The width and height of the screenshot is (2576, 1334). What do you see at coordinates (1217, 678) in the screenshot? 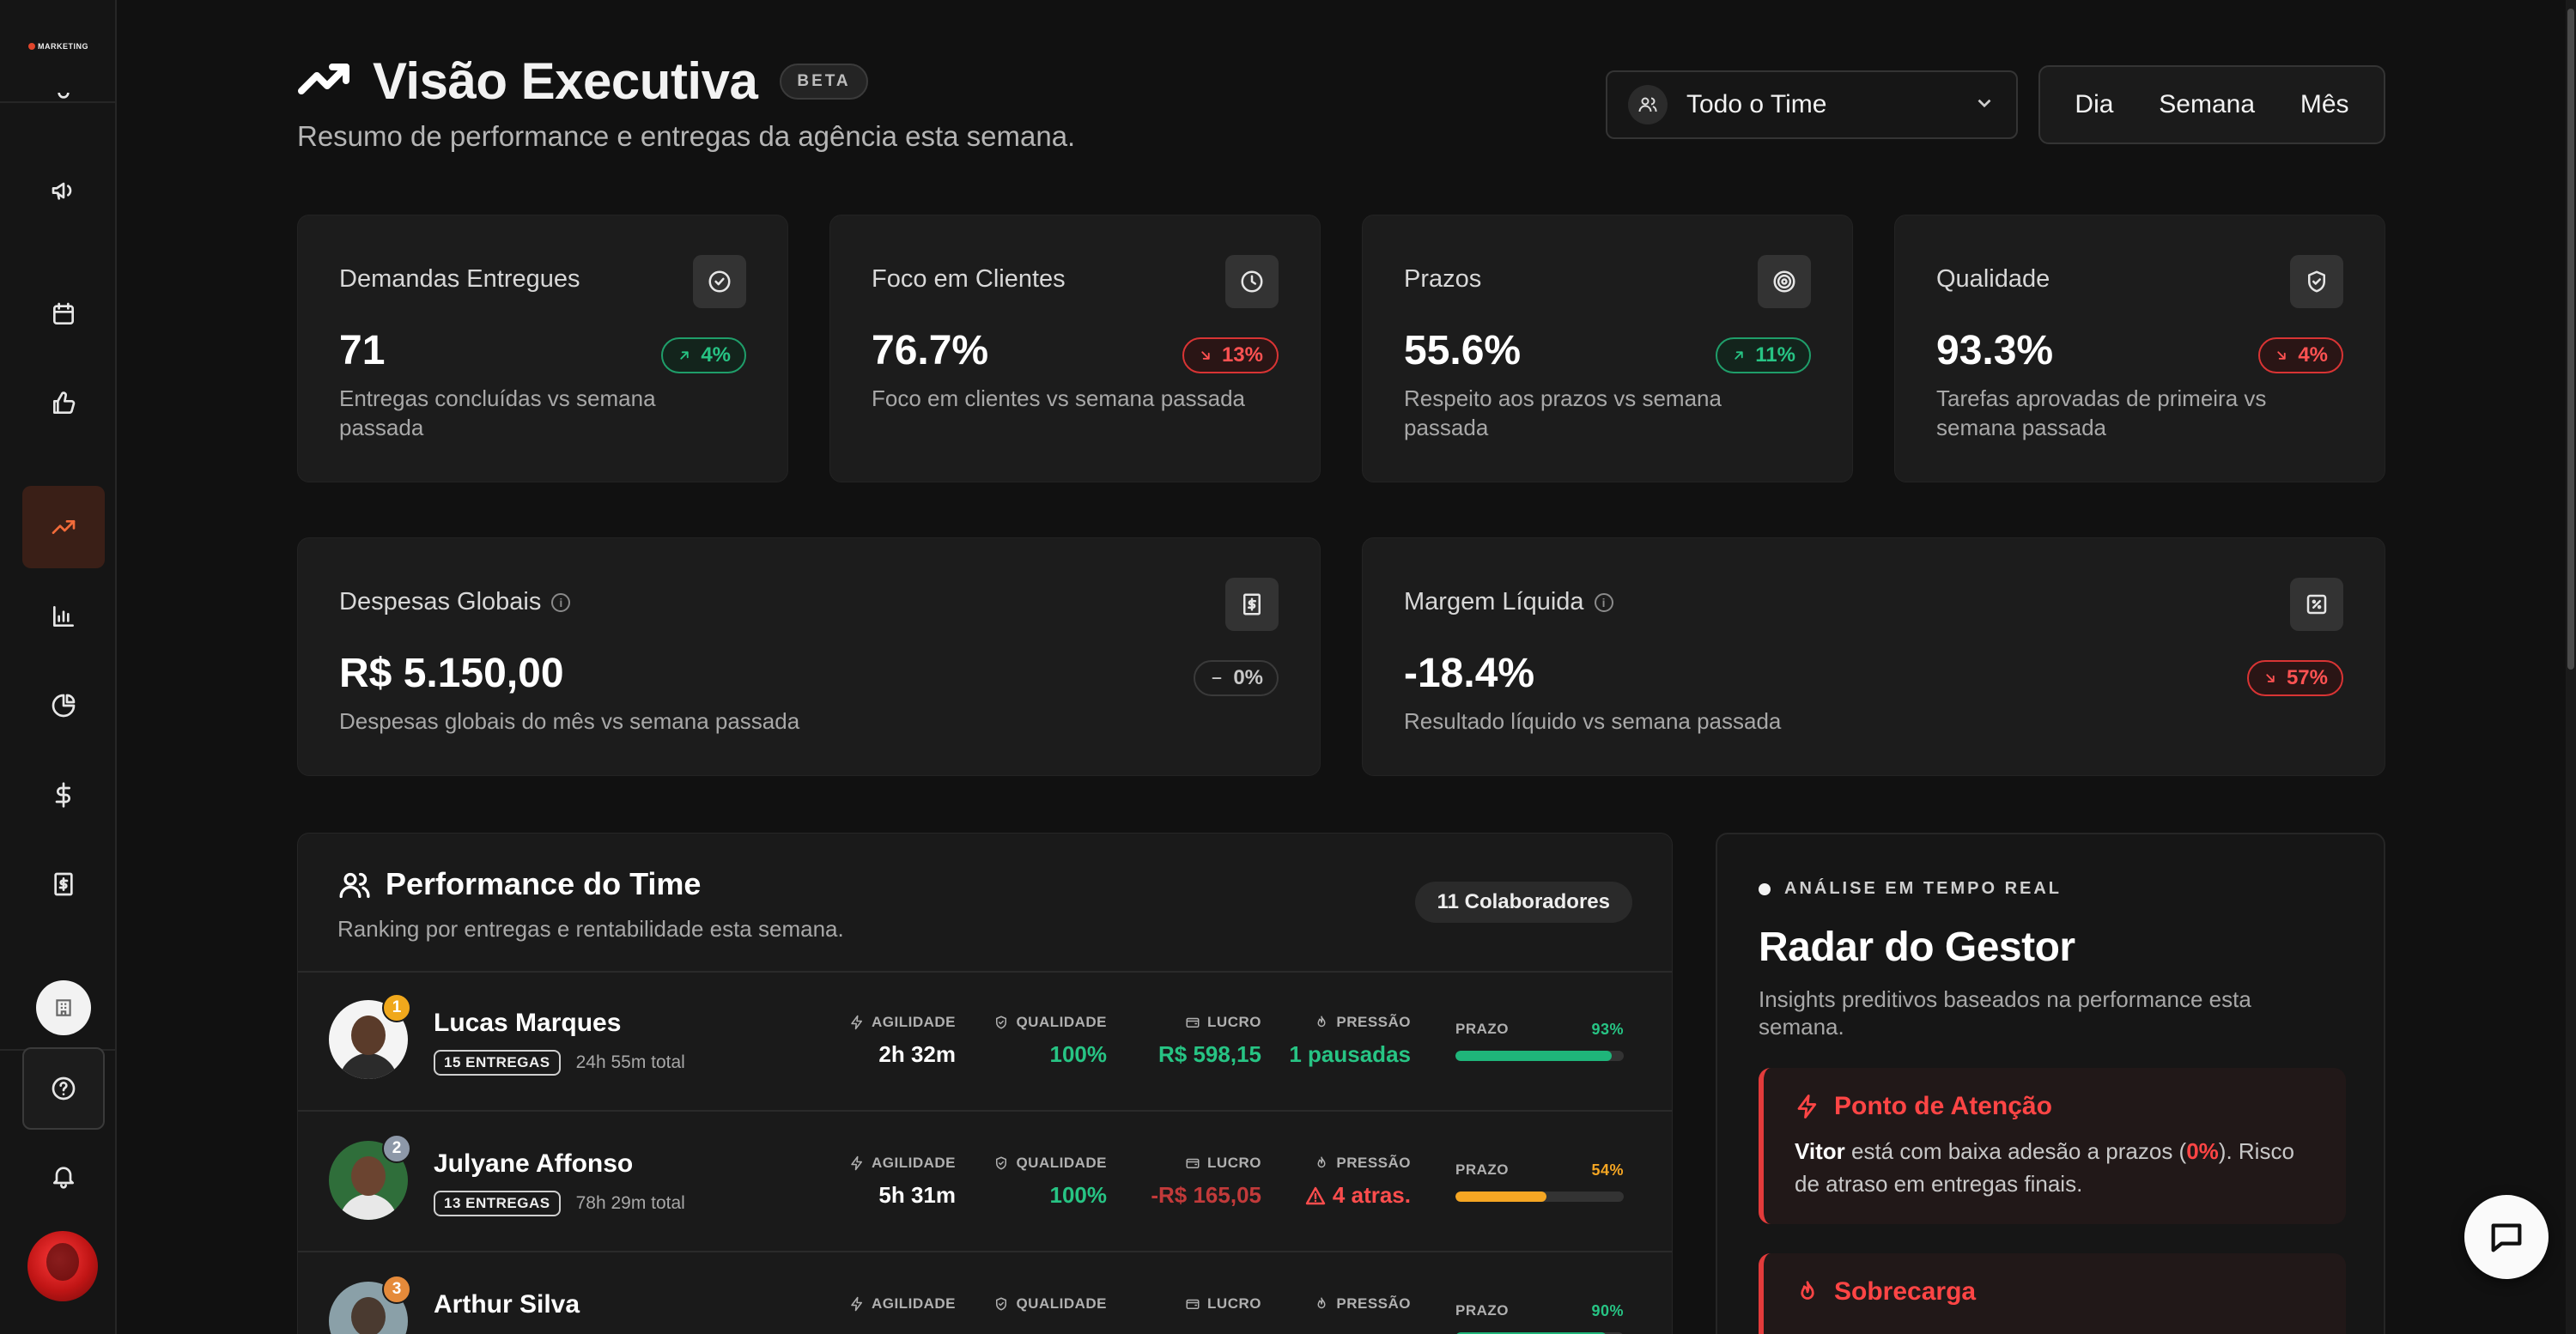
I see `minus-icon` at bounding box center [1217, 678].